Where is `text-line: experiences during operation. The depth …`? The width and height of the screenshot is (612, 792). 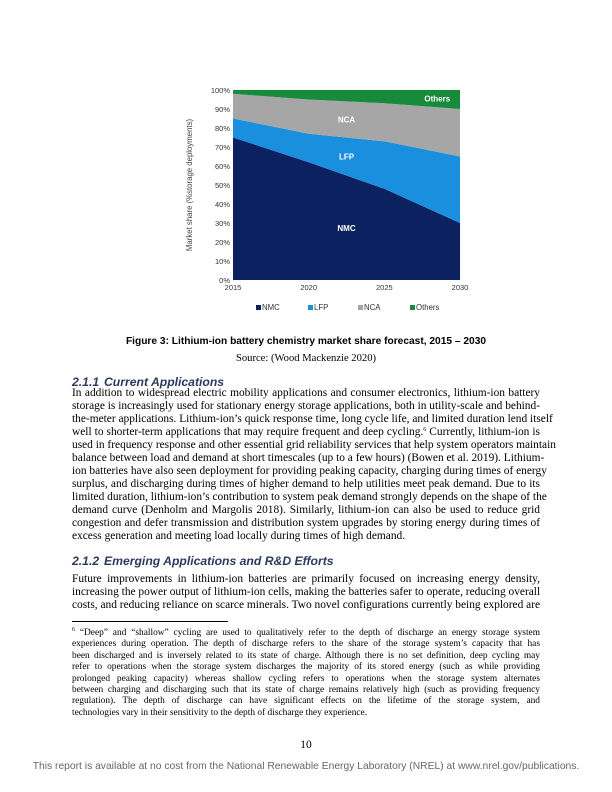 text-line: experiences during operation. The depth … is located at coordinates (306, 644).